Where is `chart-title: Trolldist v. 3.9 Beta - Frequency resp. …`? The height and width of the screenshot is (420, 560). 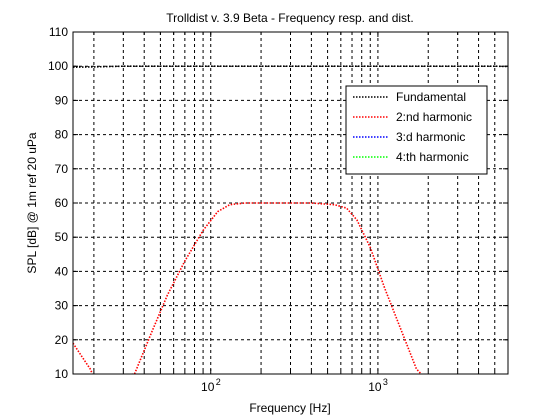
chart-title: Trolldist v. 3.9 Beta - Frequency resp. … is located at coordinates (289, 18).